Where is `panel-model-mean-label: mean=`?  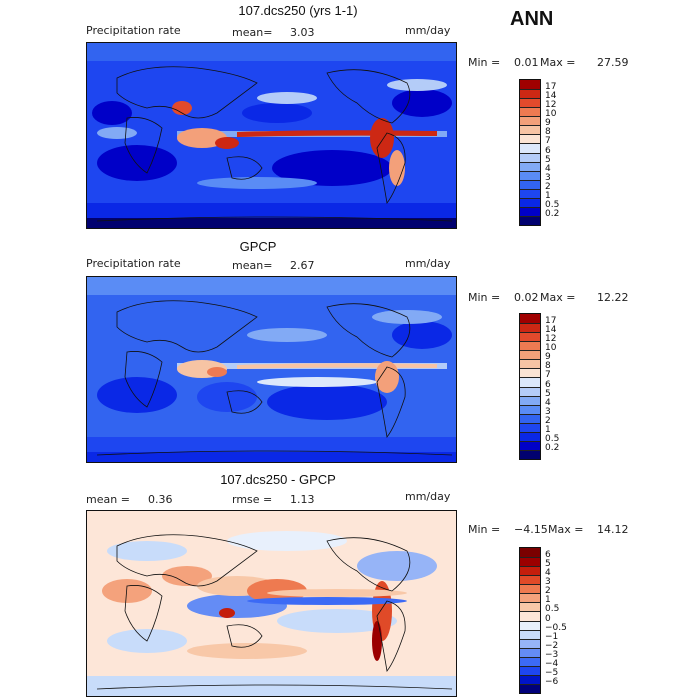 panel-model-mean-label: mean= is located at coordinates (252, 32).